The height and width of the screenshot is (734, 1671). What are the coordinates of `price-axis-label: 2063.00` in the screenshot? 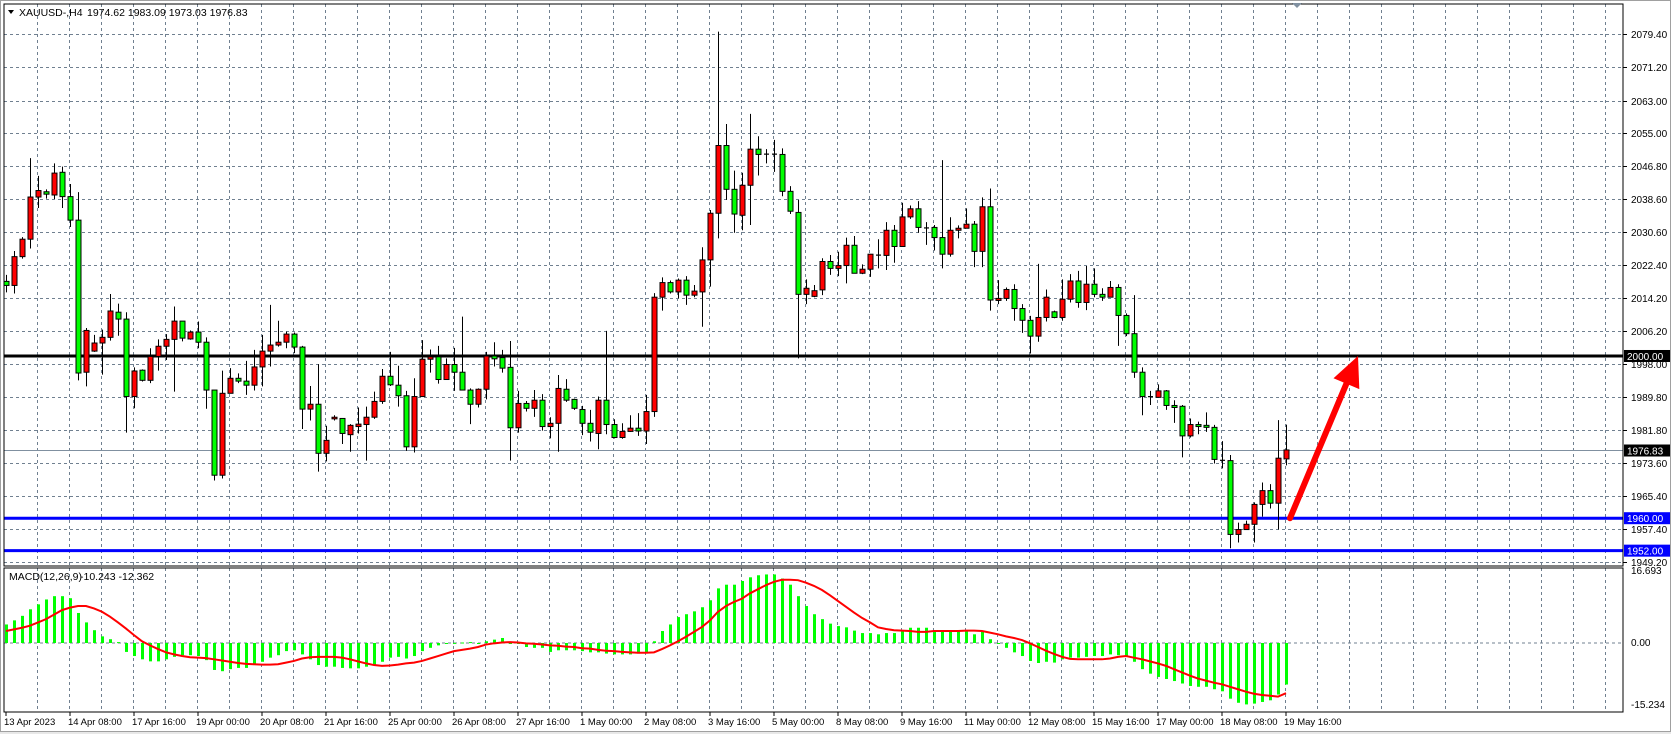 It's located at (1649, 102).